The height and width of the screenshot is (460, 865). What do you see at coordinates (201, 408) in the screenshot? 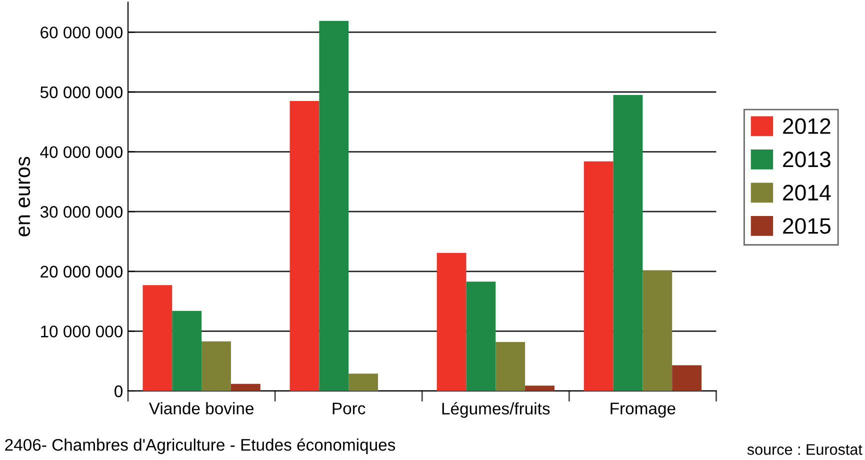
I see `x-tick-label: Viande bovine` at bounding box center [201, 408].